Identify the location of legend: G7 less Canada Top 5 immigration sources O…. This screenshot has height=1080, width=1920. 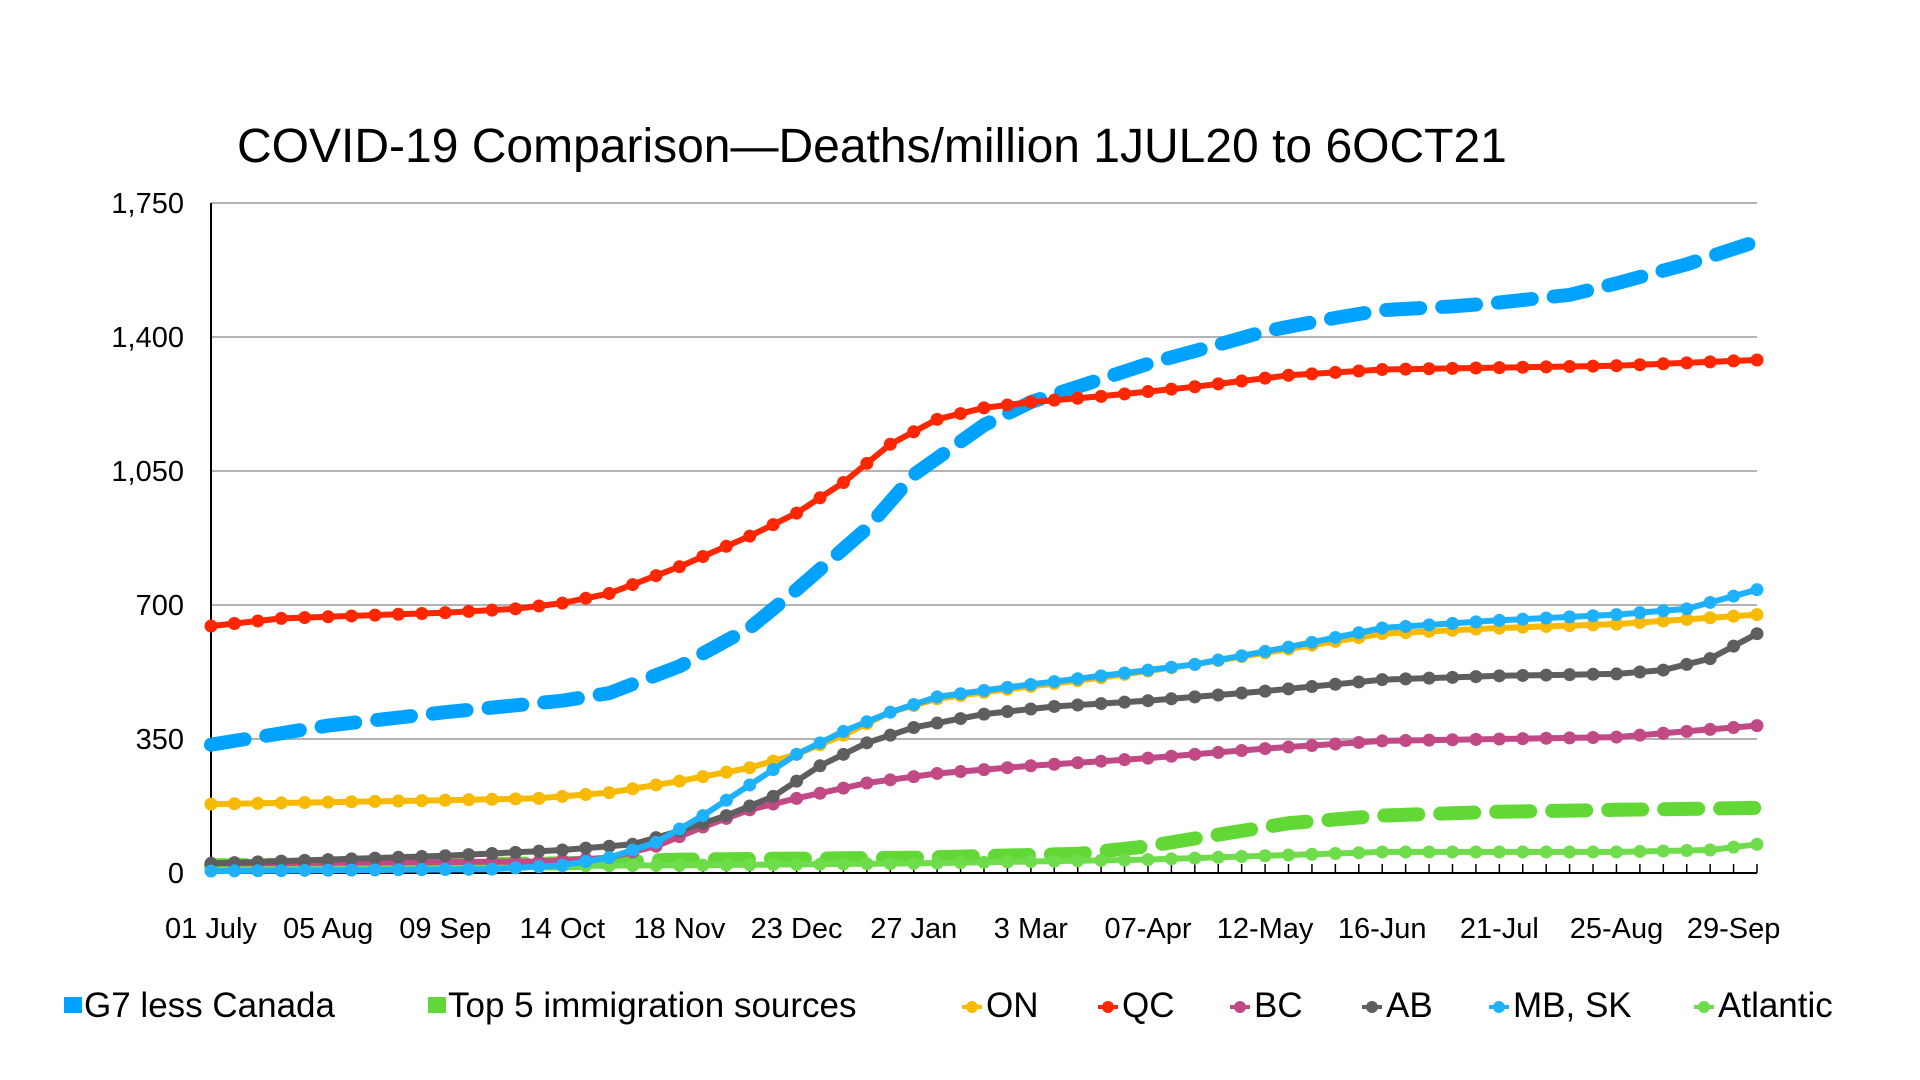
(948, 1005).